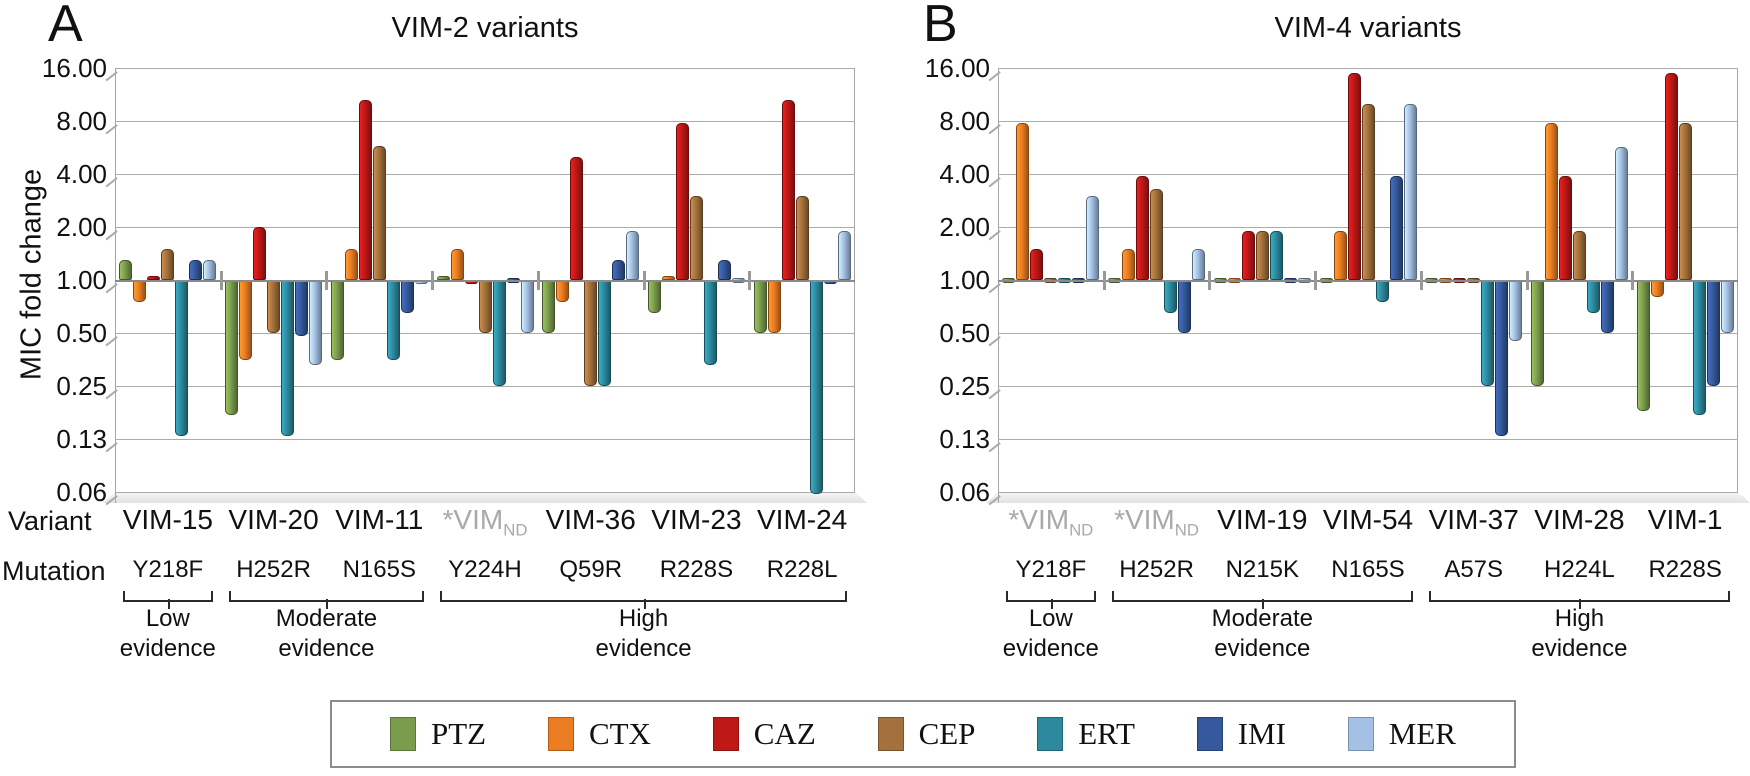  I want to click on legend-swatch-cep, so click(890, 734).